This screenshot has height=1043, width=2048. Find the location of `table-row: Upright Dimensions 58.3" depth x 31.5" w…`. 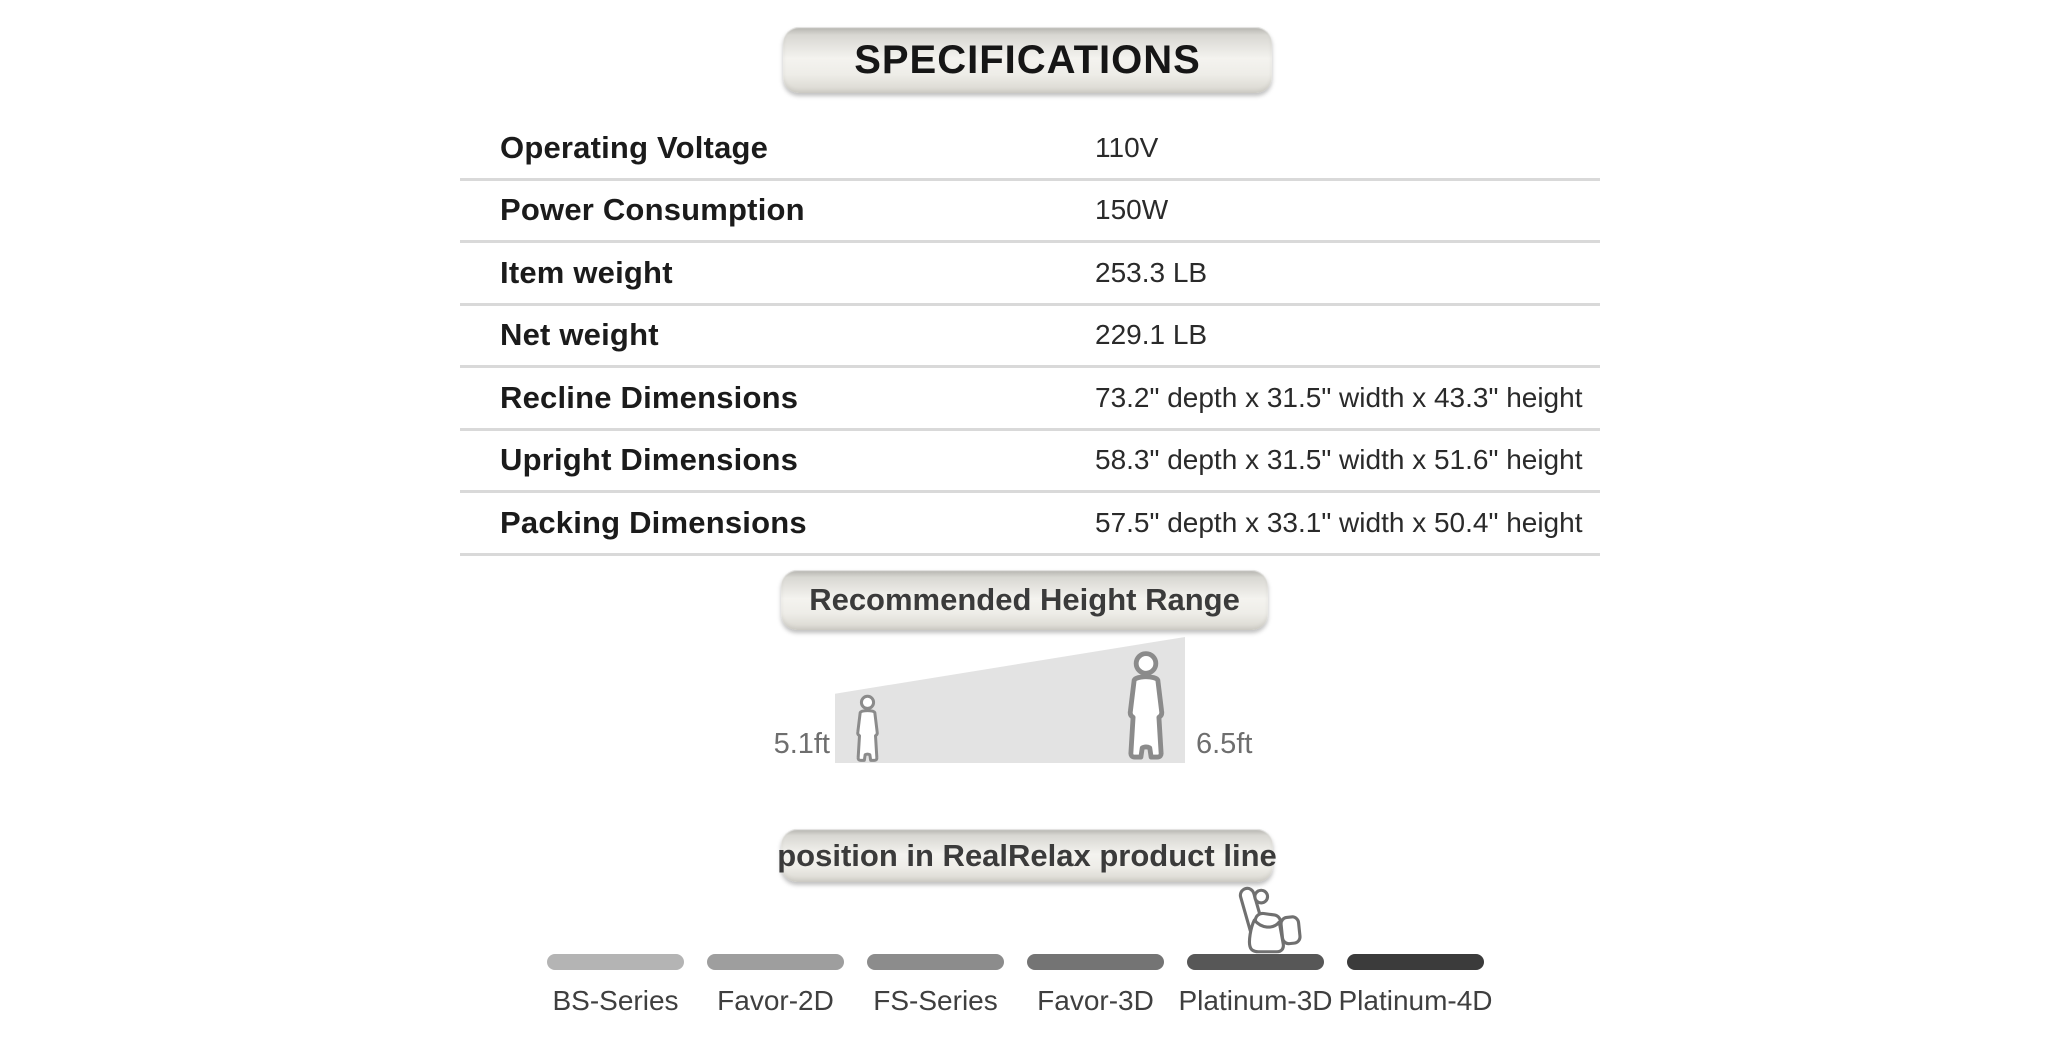

table-row: Upright Dimensions 58.3" depth x 31.5" w… is located at coordinates (1030, 462).